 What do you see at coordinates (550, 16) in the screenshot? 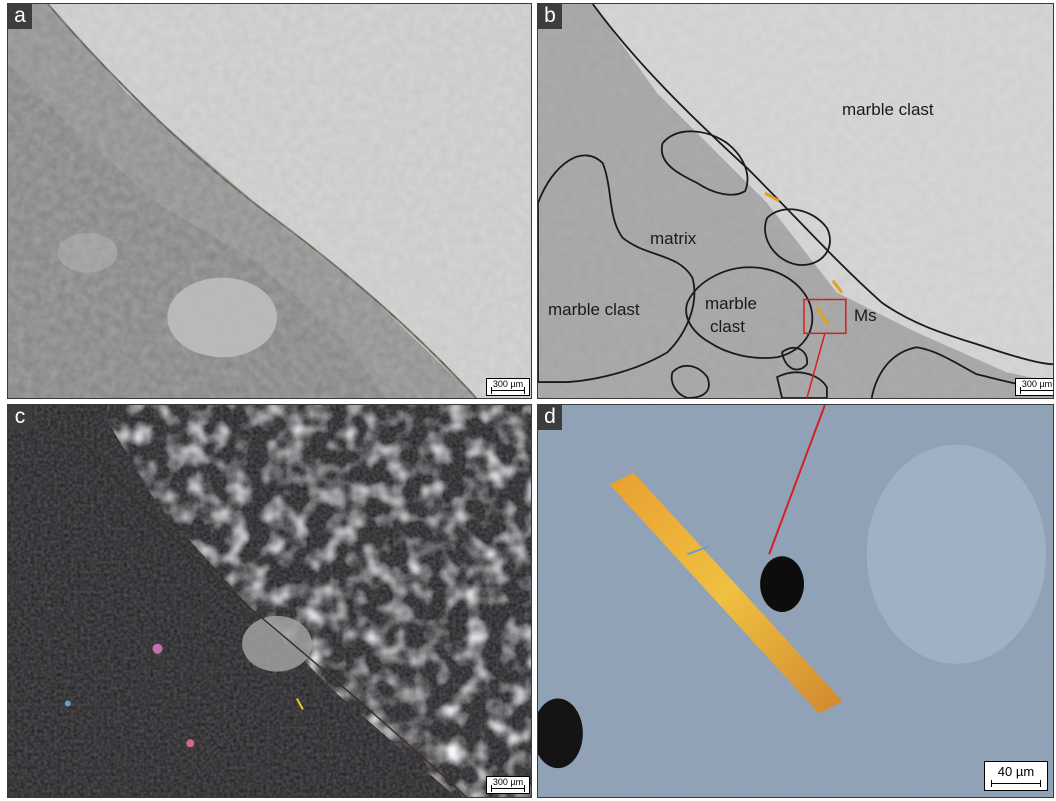
I see `panel-label-b: b` at bounding box center [550, 16].